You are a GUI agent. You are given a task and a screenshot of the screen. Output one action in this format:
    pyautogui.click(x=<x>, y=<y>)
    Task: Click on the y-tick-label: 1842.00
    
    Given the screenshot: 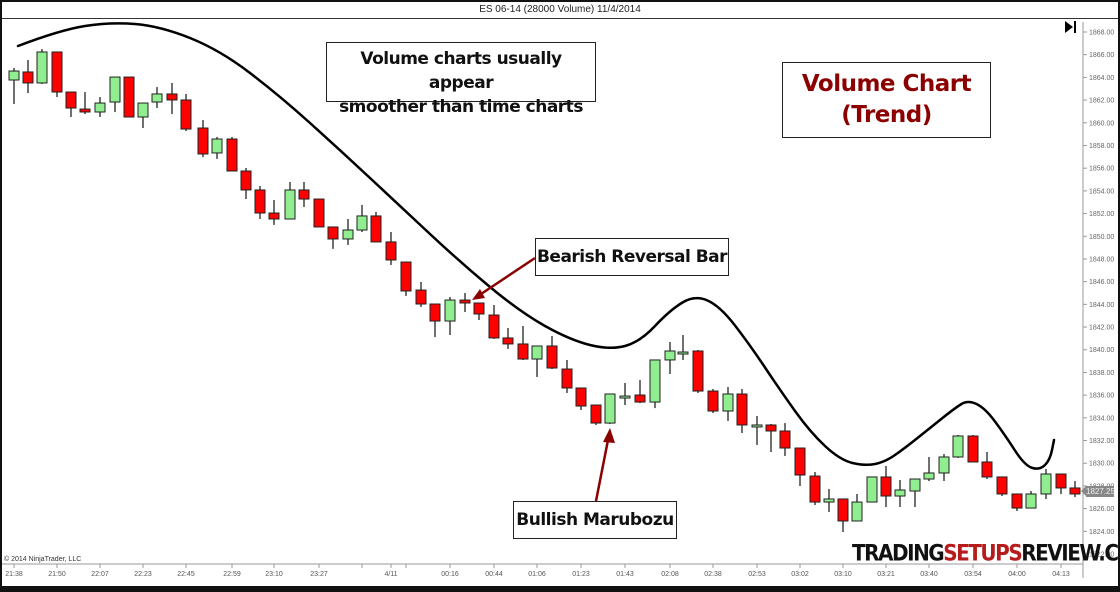 What is the action you would take?
    pyautogui.click(x=1101, y=328)
    